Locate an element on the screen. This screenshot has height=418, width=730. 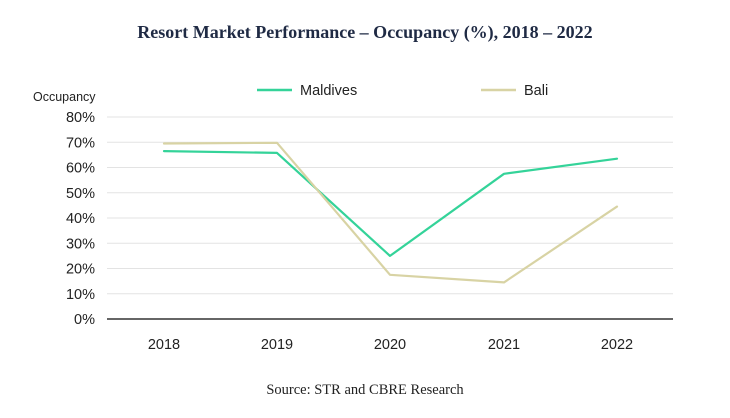
legend-label-bali: Bali is located at coordinates (536, 91).